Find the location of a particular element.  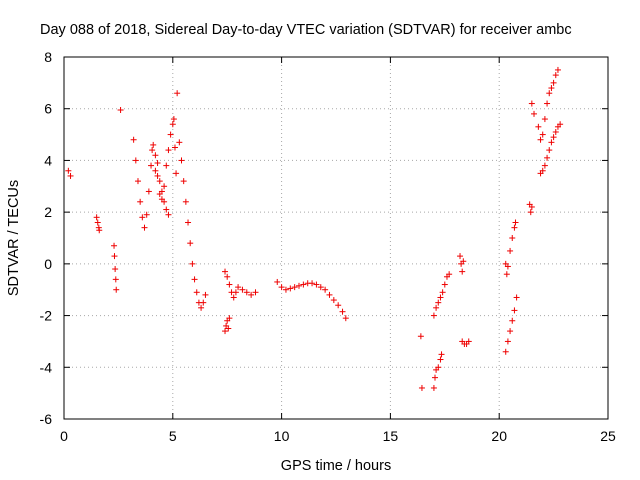

y-tick-label: -4 is located at coordinates (46, 367).